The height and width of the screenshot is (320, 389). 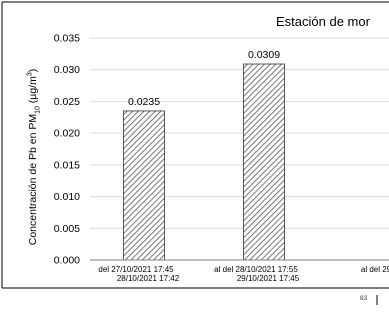 I want to click on x-tick-label: 29/10/2021 17:45, so click(x=268, y=278).